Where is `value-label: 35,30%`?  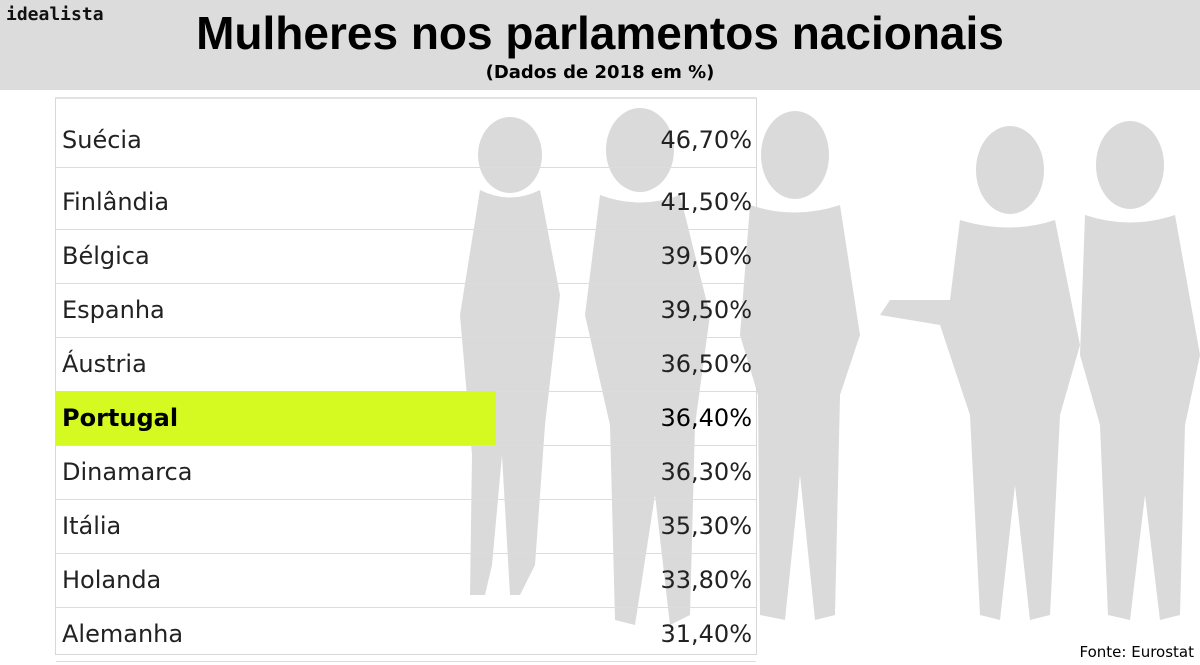 value-label: 35,30% is located at coordinates (706, 526).